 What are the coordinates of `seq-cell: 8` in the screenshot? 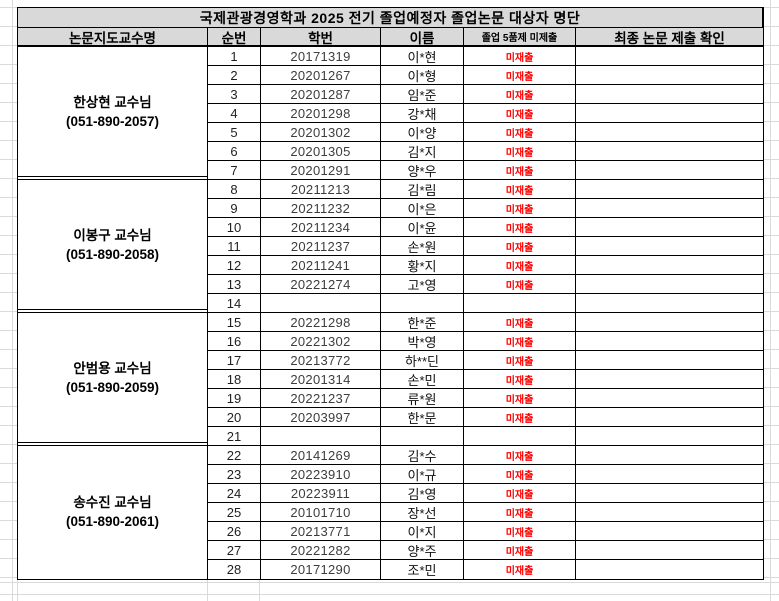 It's located at (234, 189).